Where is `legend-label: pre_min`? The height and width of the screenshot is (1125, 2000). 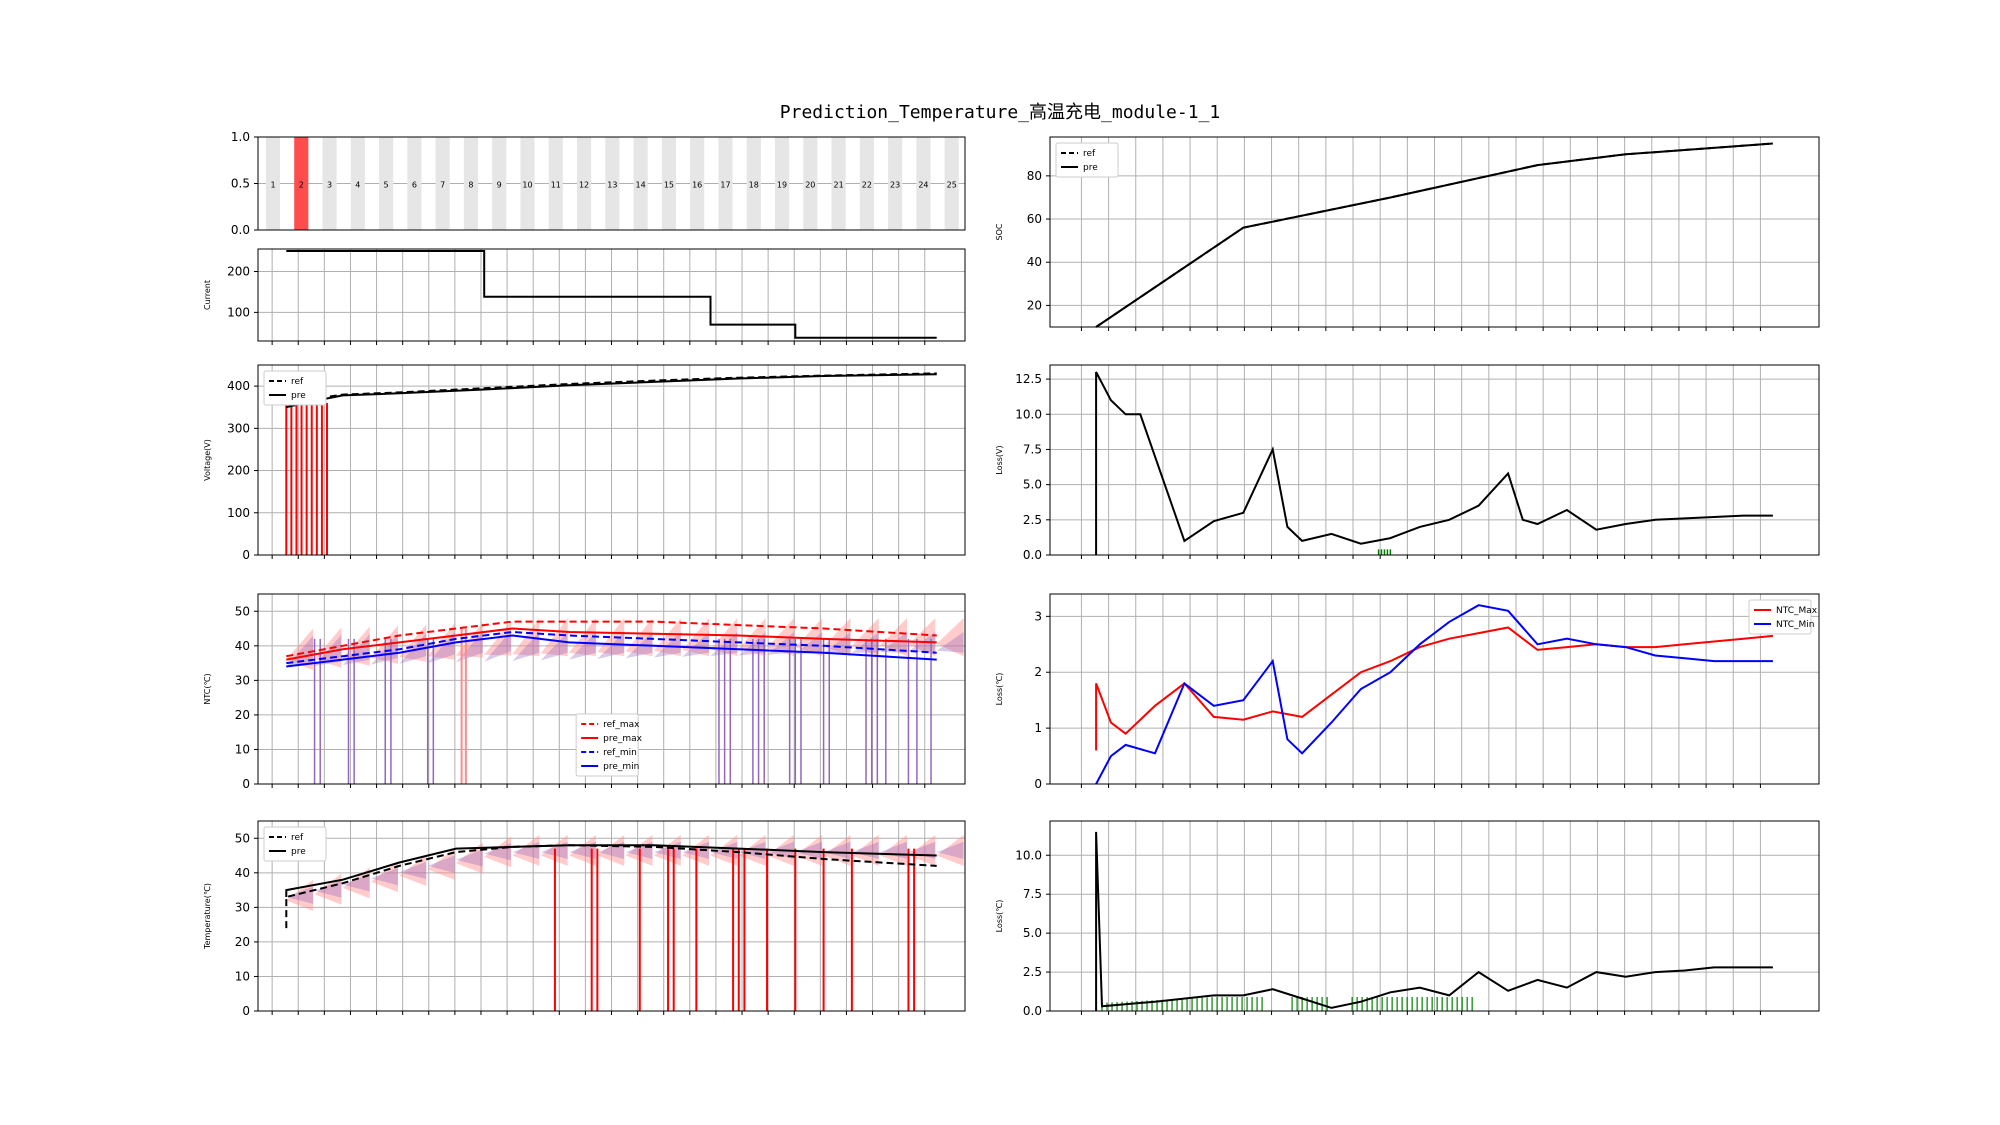 legend-label: pre_min is located at coordinates (621, 767).